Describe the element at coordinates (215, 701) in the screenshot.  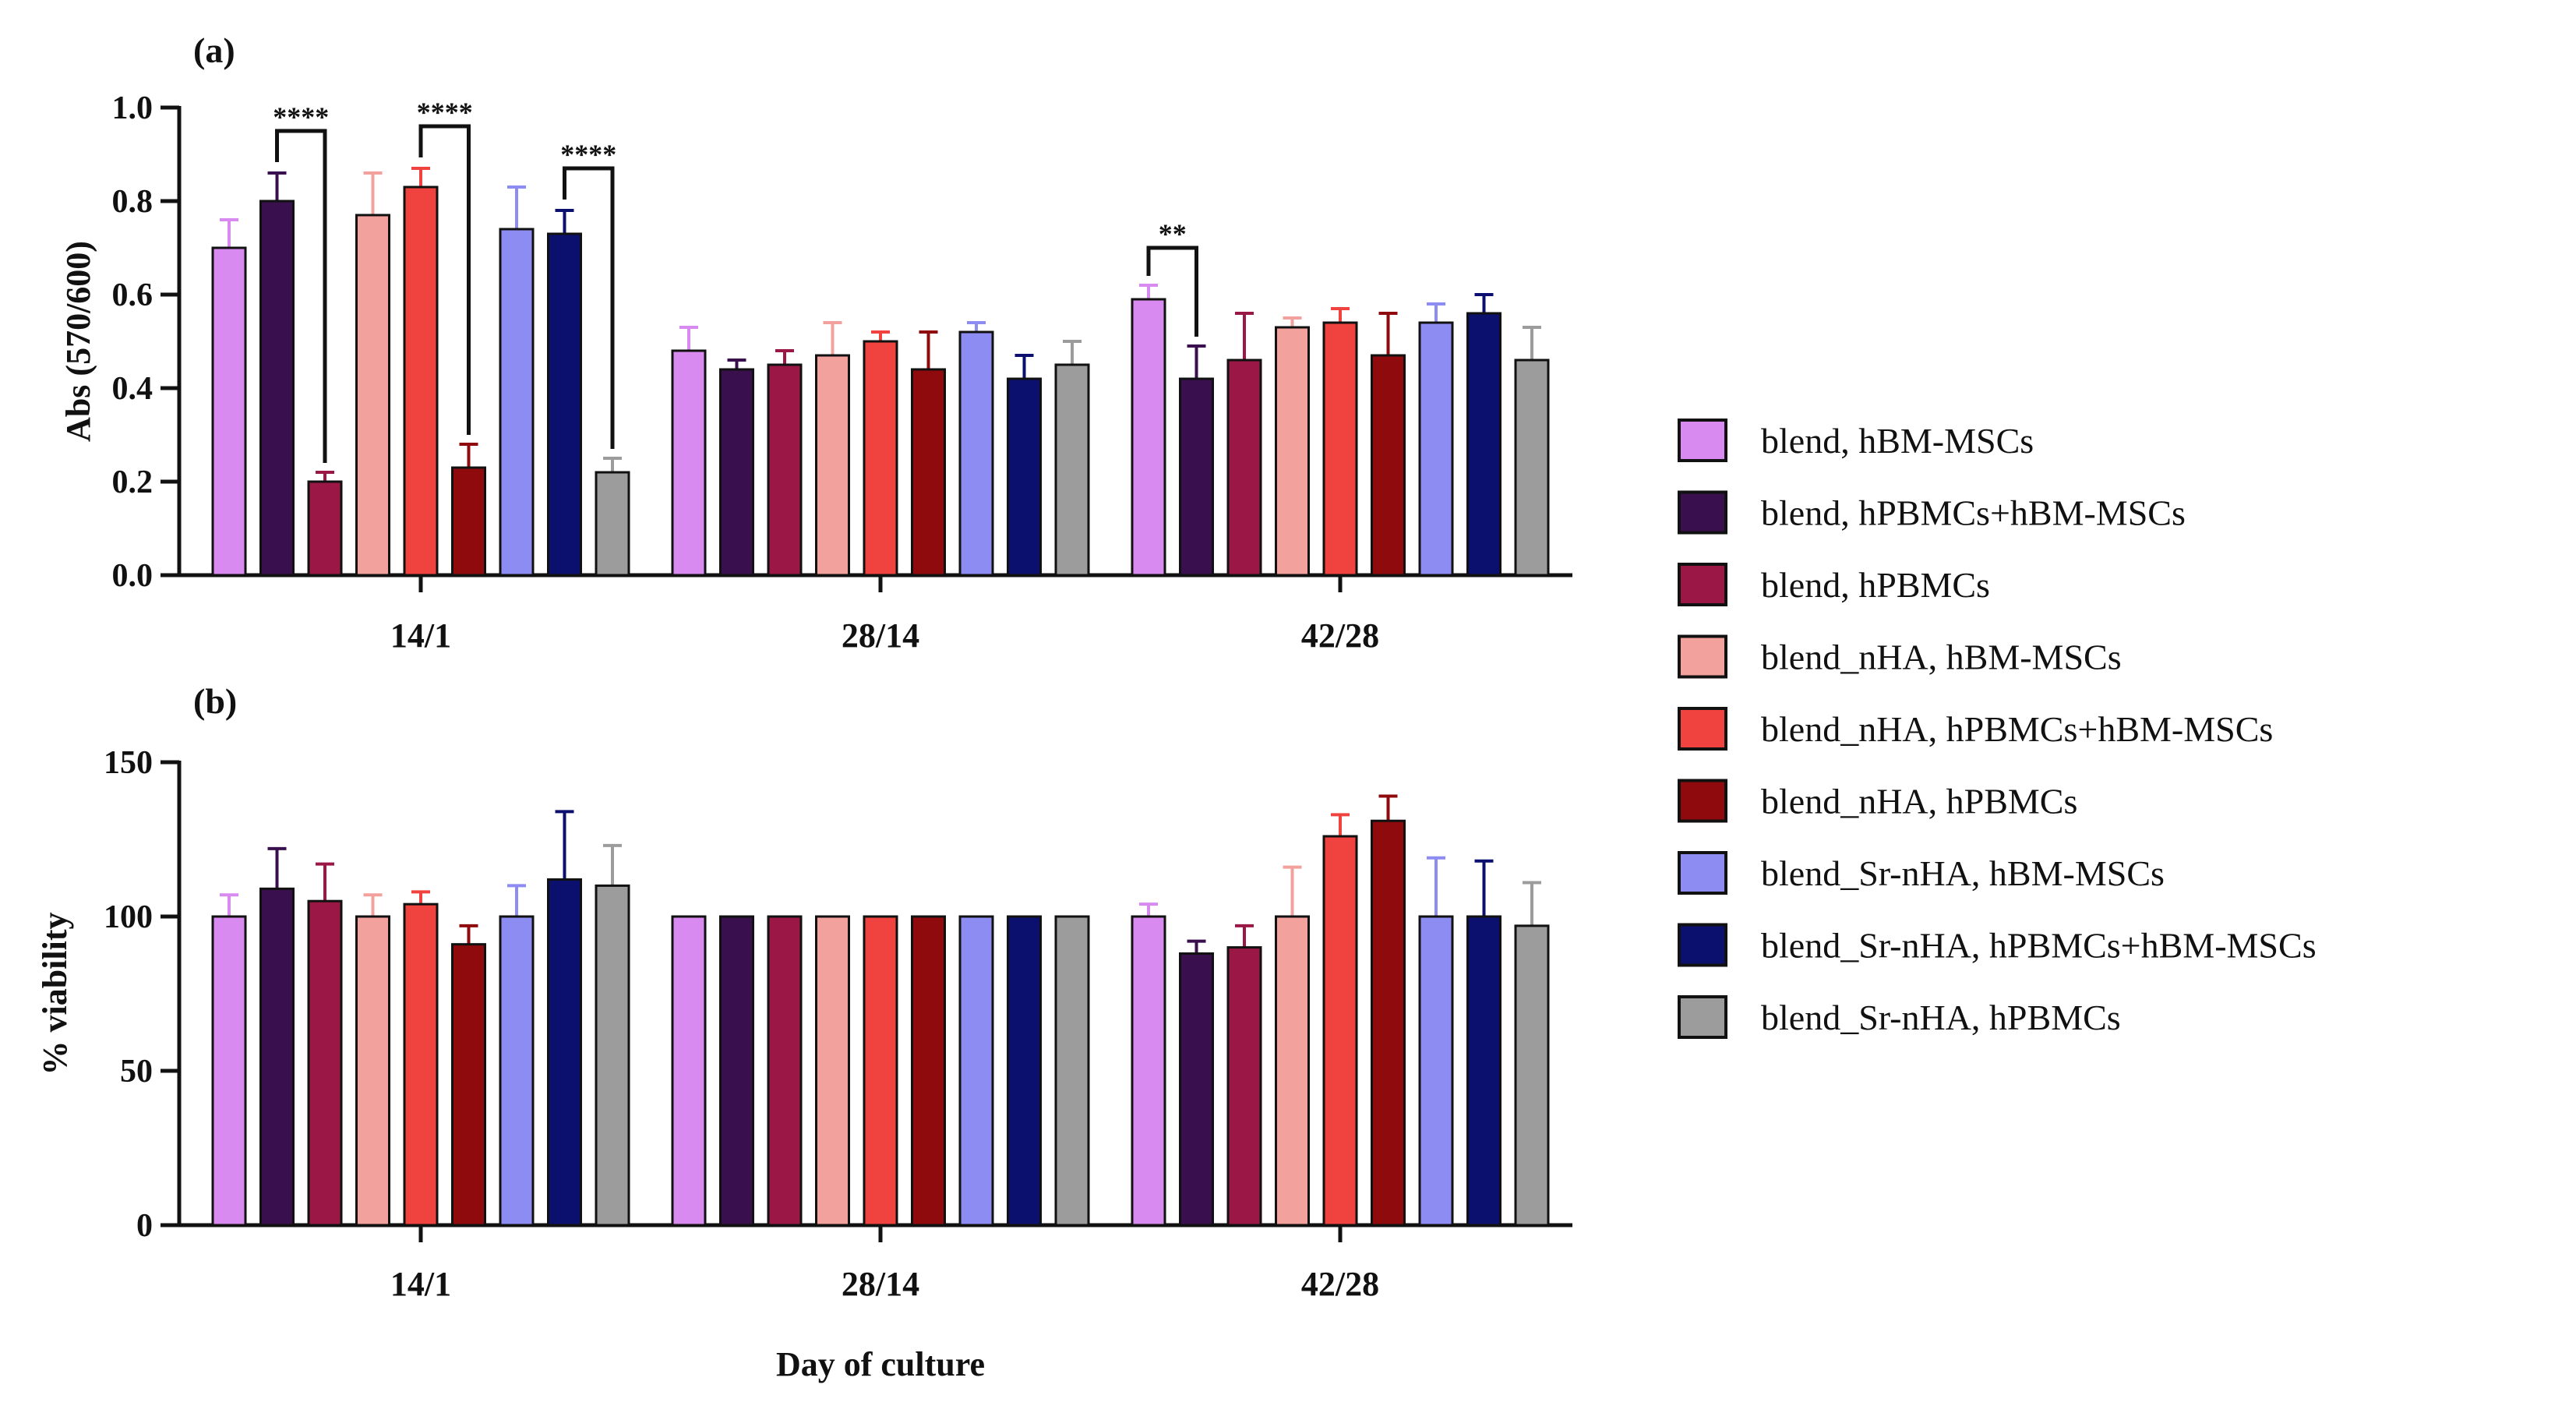
I see `panel-label-b: (b)` at that location.